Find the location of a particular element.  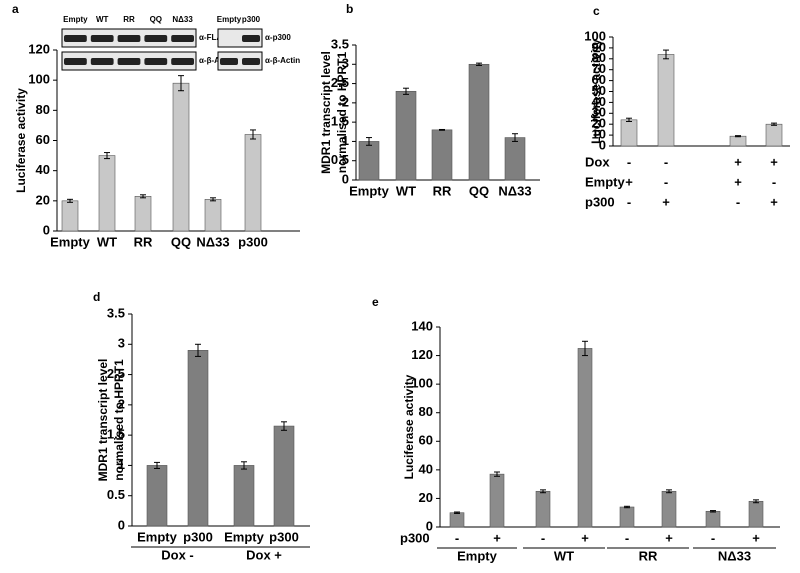

y-axis-label: Luciferase activity is located at coordinates (596, 91).